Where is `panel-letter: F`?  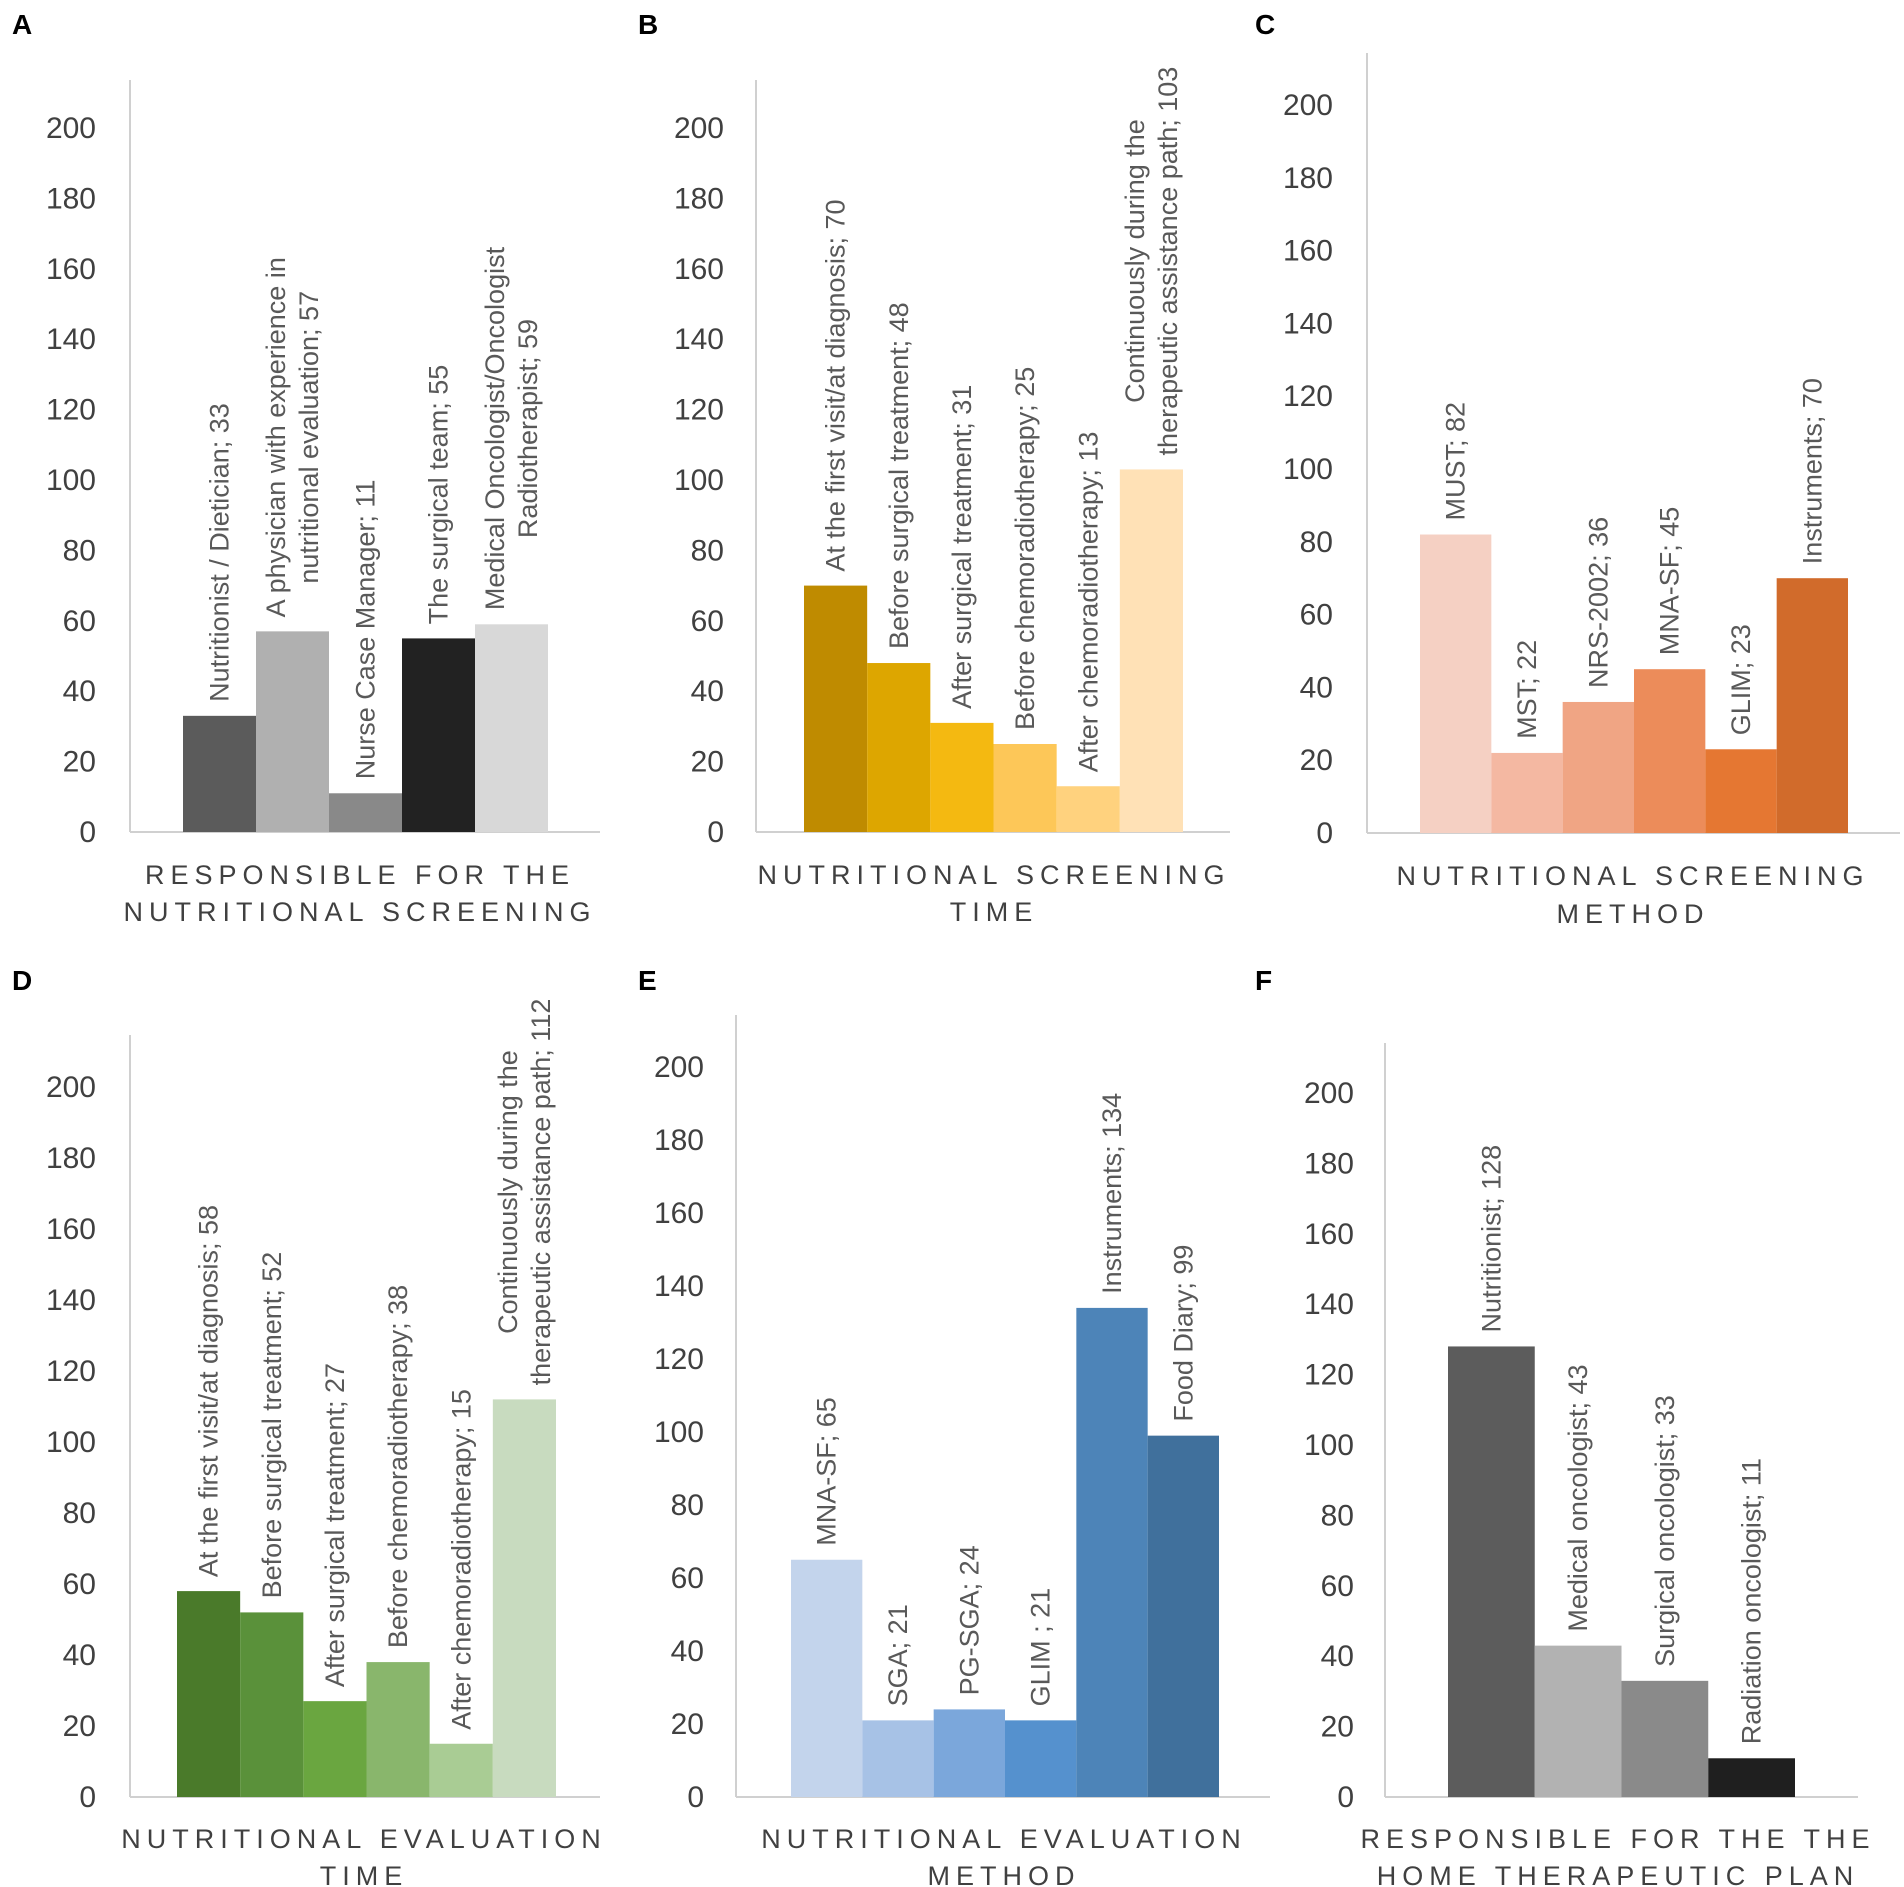
panel-letter: F is located at coordinates (1263, 980).